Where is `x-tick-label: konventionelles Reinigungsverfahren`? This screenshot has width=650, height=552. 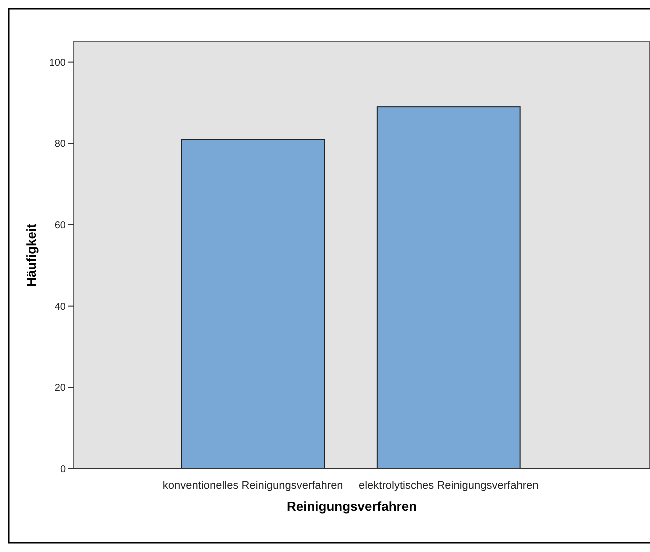
x-tick-label: konventionelles Reinigungsverfahren is located at coordinates (253, 486).